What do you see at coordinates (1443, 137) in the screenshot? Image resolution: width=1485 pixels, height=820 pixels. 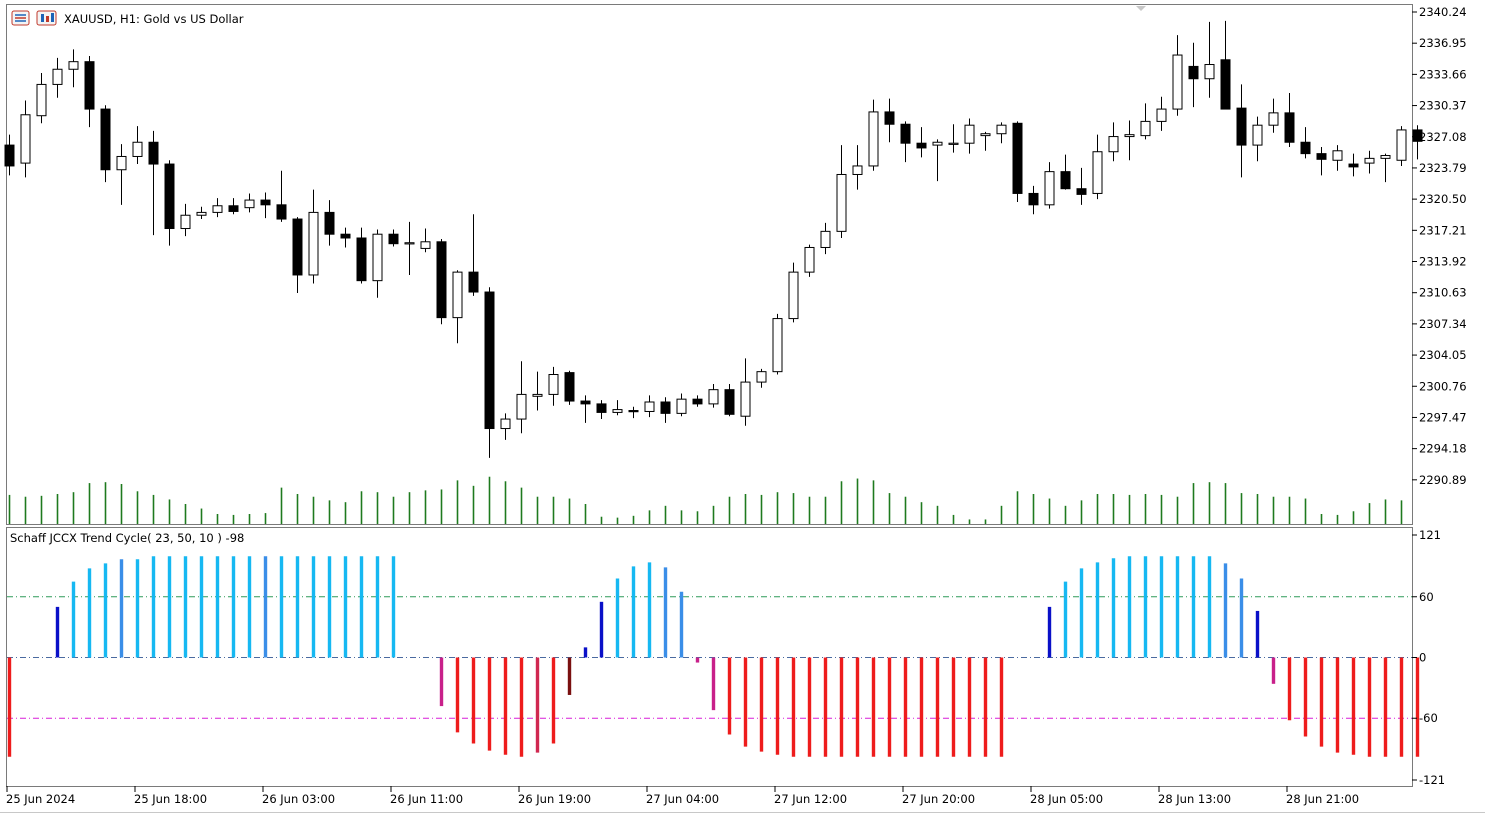 I see `price-tick-label: 2327.08` at bounding box center [1443, 137].